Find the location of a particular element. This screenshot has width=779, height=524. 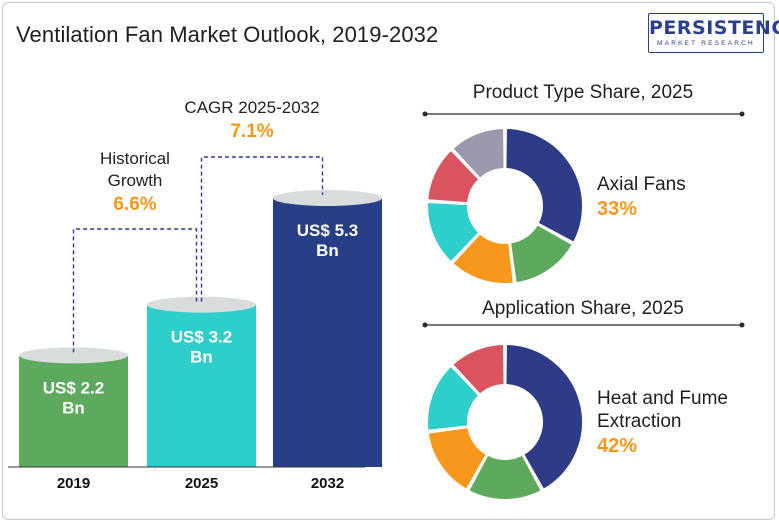

bar-2019: US$ 2.2 Bn is located at coordinates (73, 407).